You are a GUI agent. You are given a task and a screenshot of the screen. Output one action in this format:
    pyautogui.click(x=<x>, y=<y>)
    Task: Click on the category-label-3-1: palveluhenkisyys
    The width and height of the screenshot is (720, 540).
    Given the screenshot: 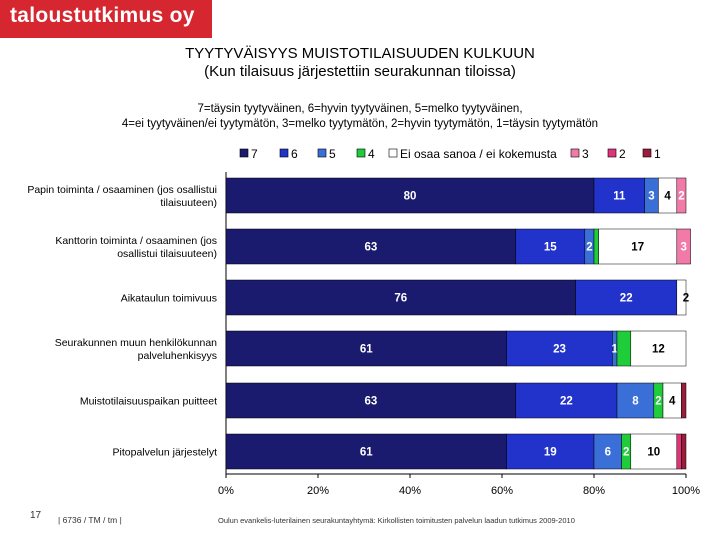 What is the action you would take?
    pyautogui.click(x=177, y=356)
    